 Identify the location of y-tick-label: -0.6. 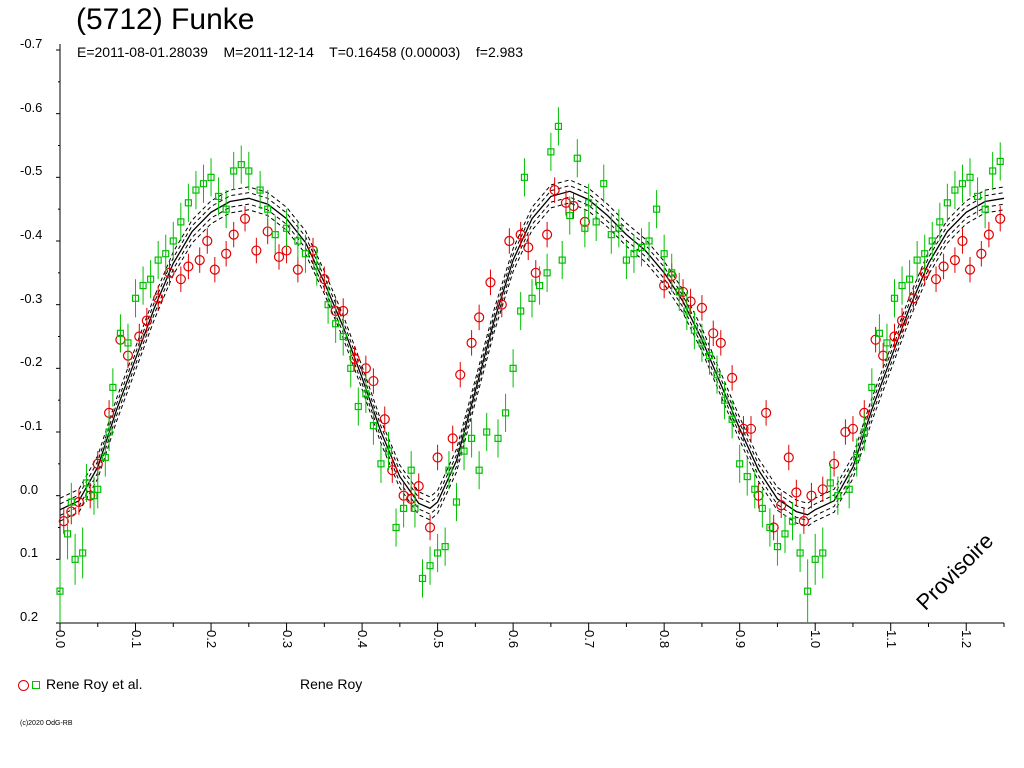
(31, 107).